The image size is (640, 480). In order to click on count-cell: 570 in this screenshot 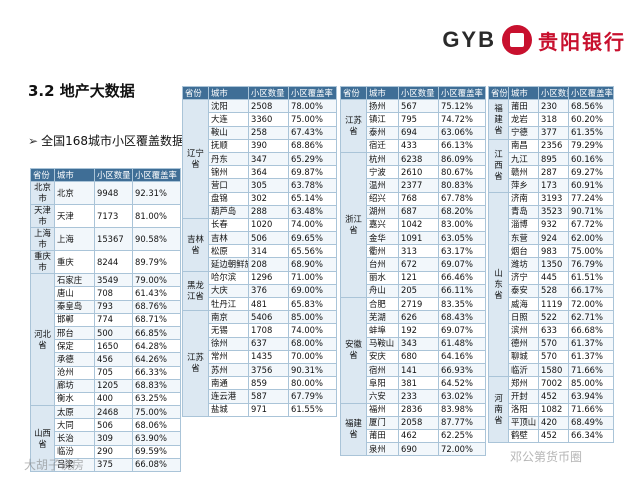, I will do `click(553, 356)`.